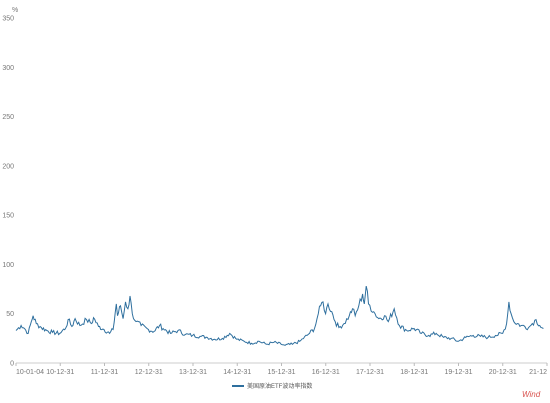 This screenshot has height=403, width=550. Describe the element at coordinates (8, 265) in the screenshot. I see `y-tick-label: 100` at that location.